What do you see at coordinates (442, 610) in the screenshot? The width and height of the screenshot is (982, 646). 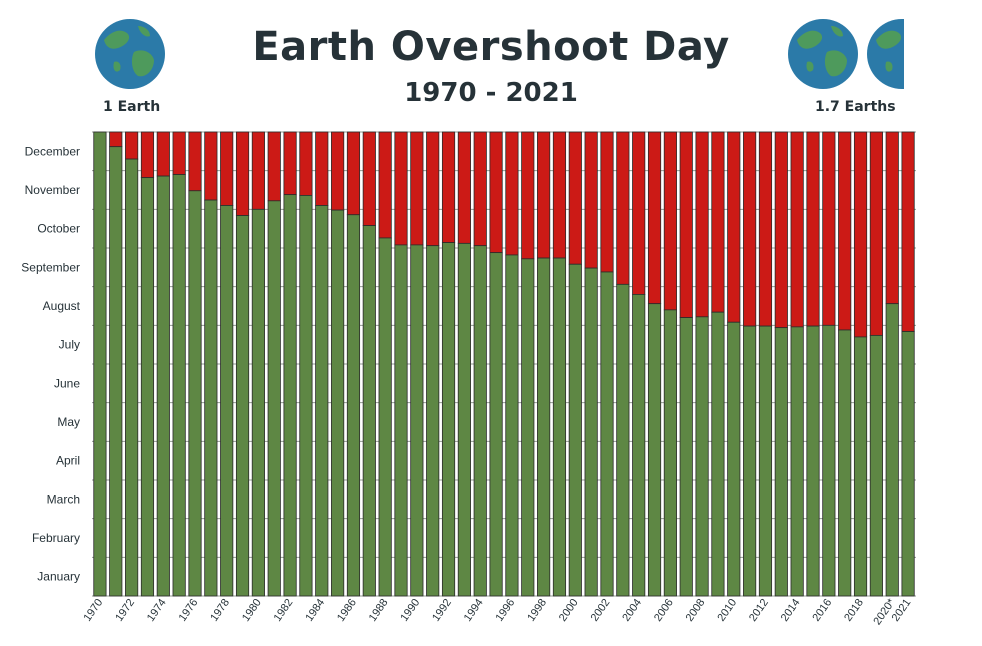 I see `x-tick-label: 1992` at bounding box center [442, 610].